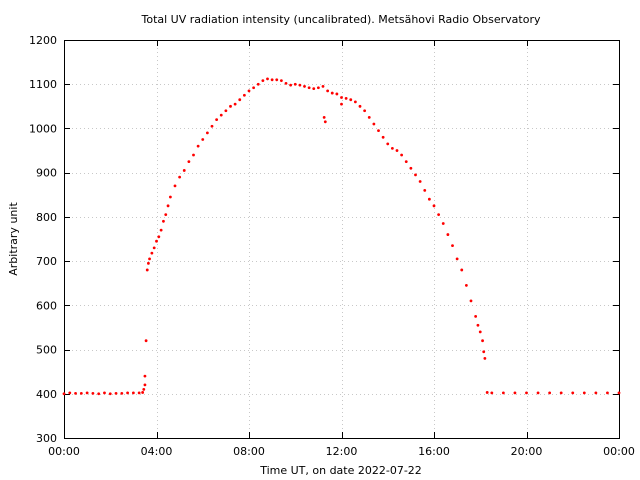 The width and height of the screenshot is (640, 480). I want to click on y-tick-label: 600, so click(46, 305).